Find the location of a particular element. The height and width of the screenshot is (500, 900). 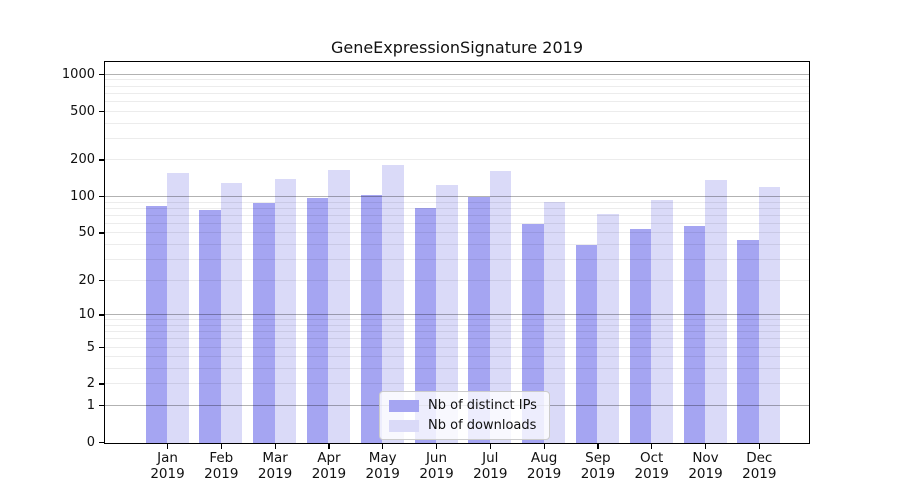

x-tick-mark-apr is located at coordinates (329, 446).